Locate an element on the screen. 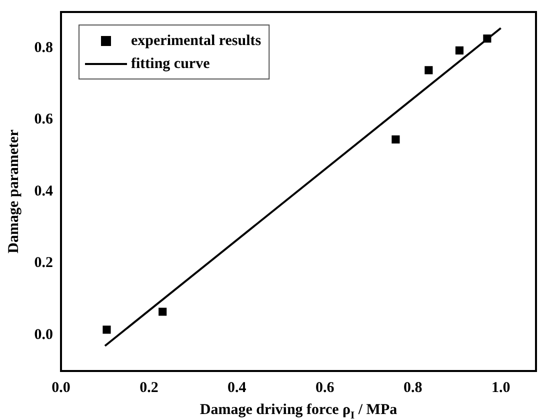 The image size is (542, 420). legend-label: fitting curve is located at coordinates (170, 64).